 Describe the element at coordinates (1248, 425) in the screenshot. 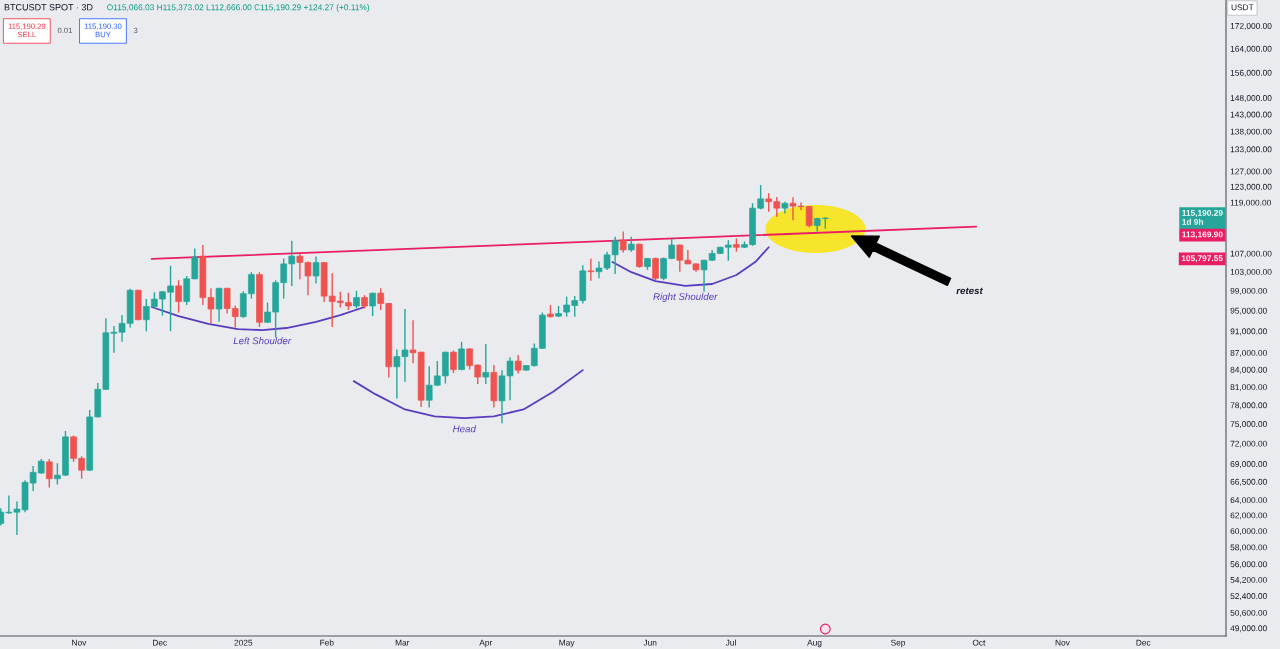

I see `y-tick-label: 75,000.00` at that location.